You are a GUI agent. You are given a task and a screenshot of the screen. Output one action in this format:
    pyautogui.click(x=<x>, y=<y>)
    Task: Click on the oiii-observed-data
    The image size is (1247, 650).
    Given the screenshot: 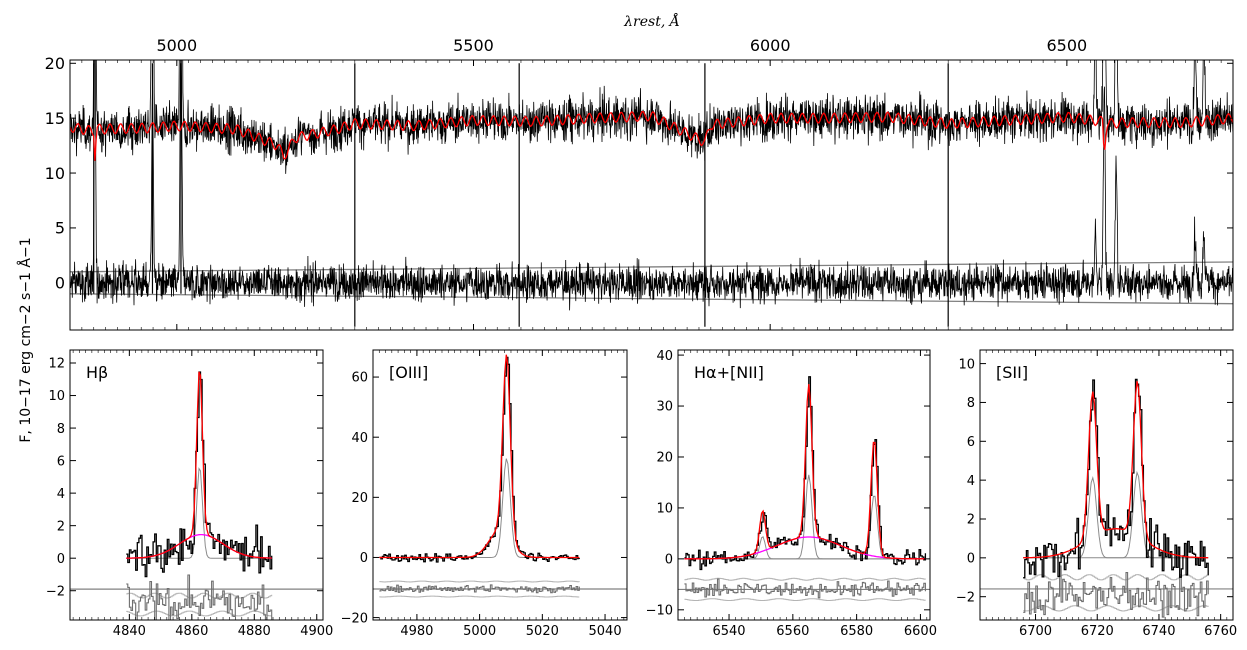 What is the action you would take?
    pyautogui.click(x=479, y=459)
    